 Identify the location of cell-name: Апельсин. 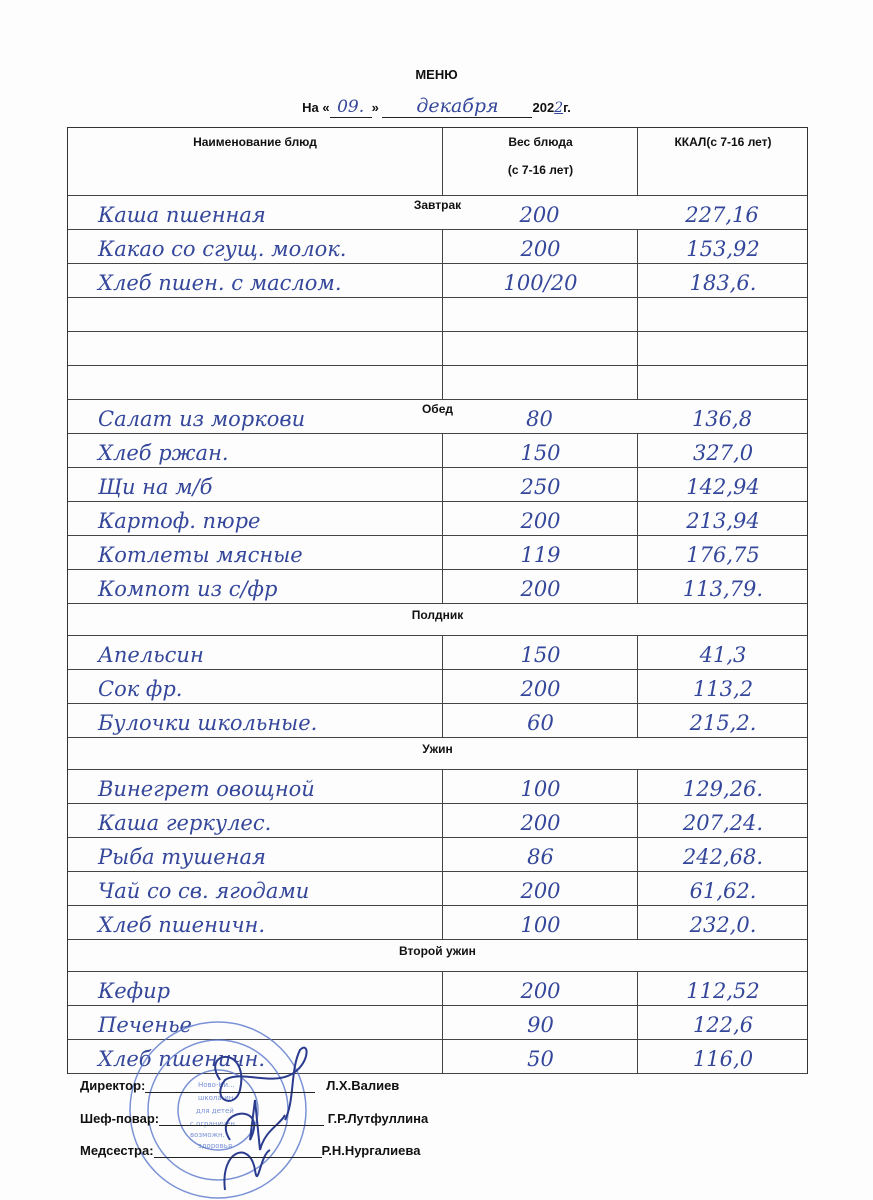
(255, 652).